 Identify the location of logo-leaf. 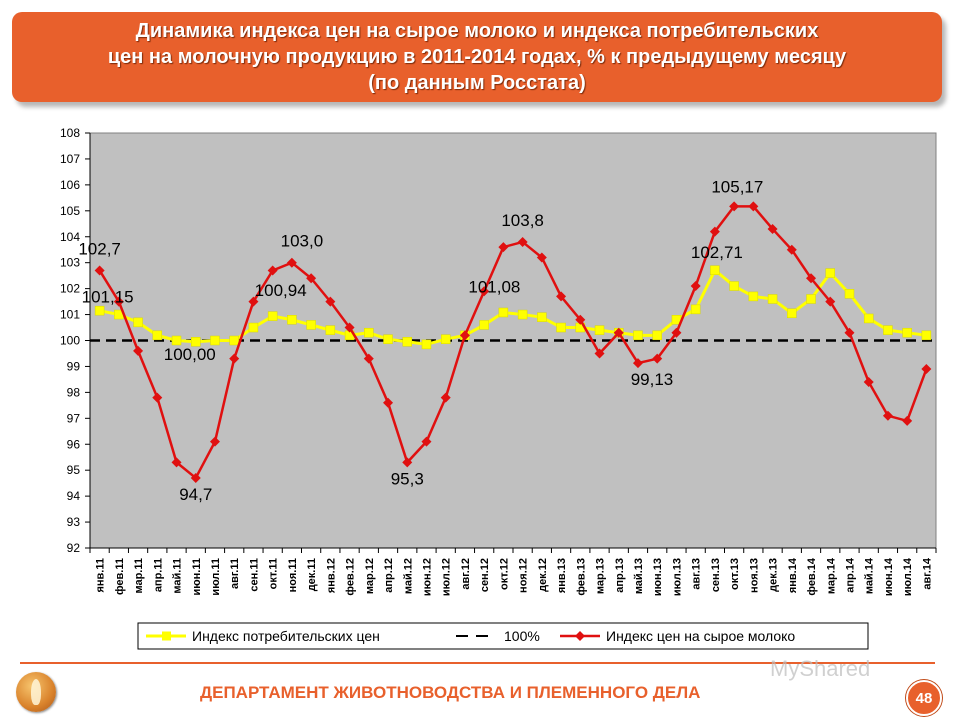
(36, 692).